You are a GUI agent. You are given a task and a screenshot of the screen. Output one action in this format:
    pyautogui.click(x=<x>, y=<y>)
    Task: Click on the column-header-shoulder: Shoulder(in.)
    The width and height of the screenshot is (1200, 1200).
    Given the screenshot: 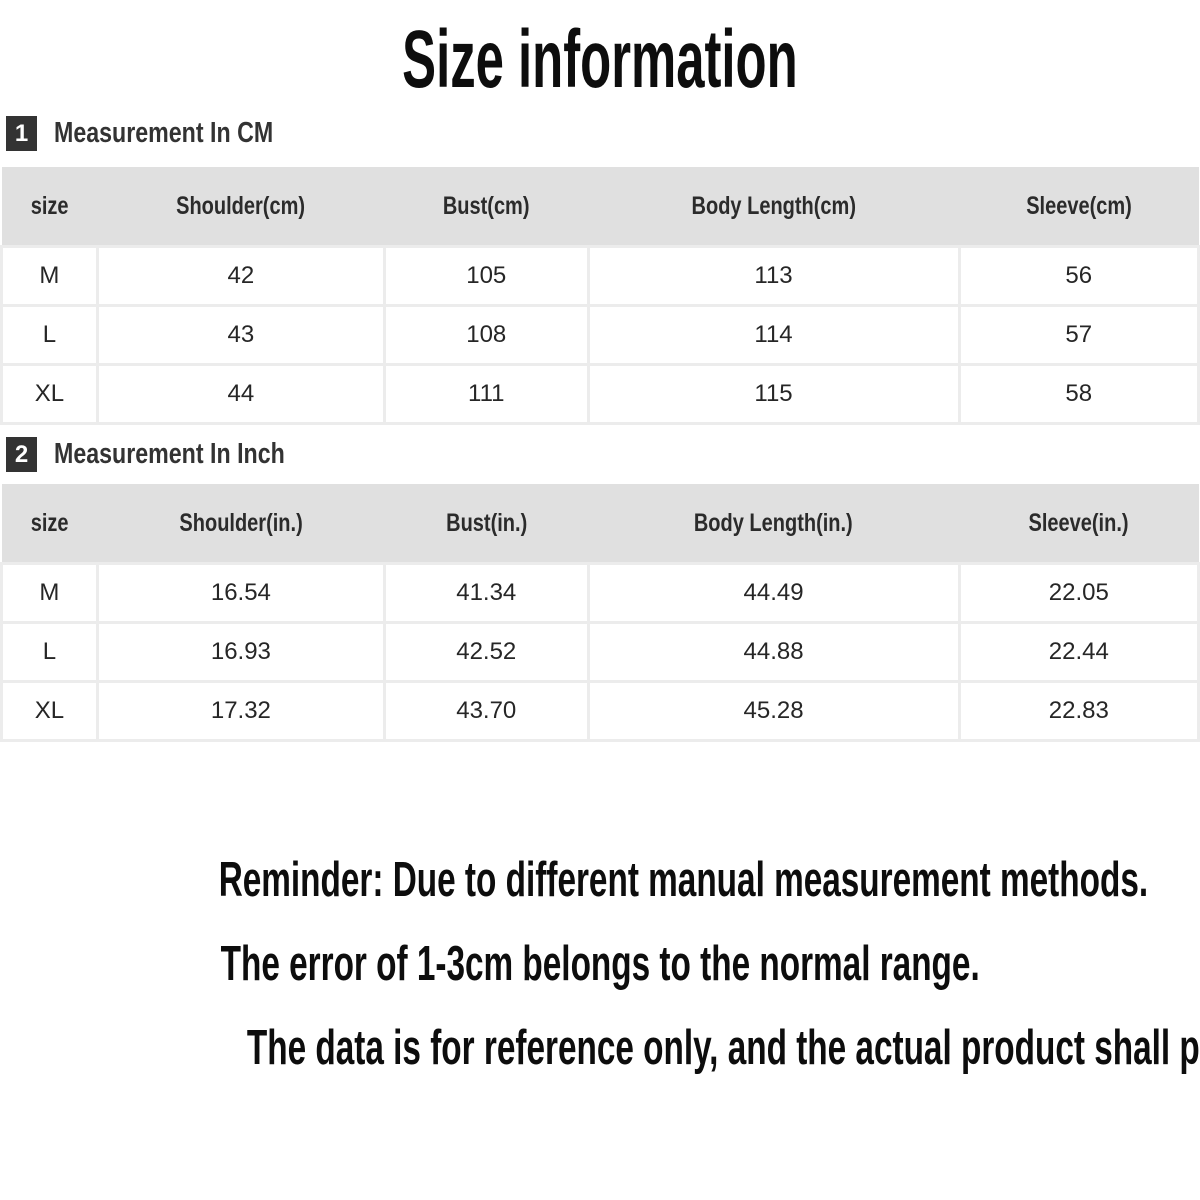 What is the action you would take?
    pyautogui.click(x=241, y=524)
    